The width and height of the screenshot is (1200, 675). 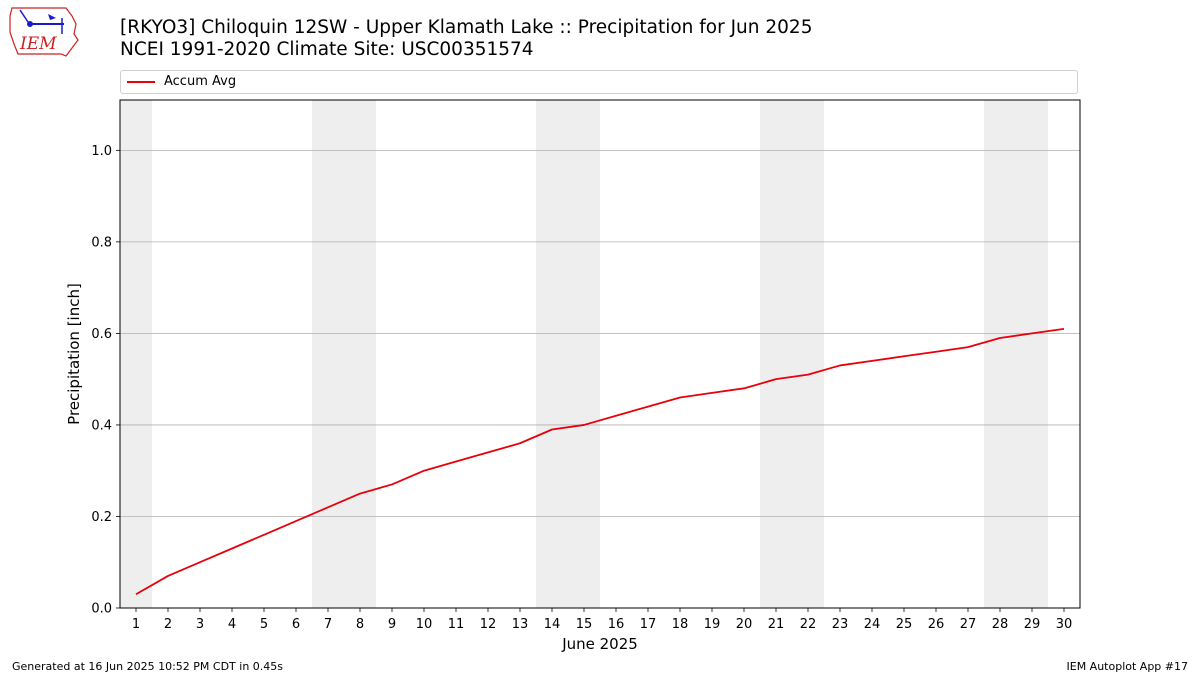 I want to click on x-tick-label: 2, so click(x=168, y=624).